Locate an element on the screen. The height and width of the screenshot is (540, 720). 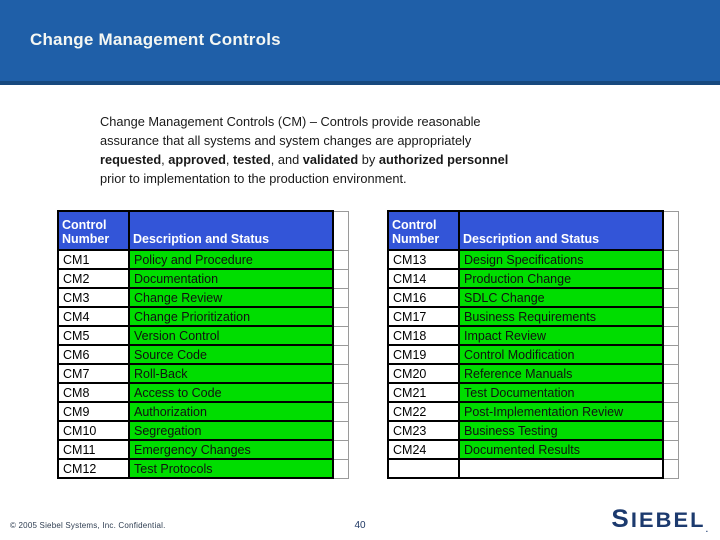
text-segment-bold: validated is located at coordinates (330, 159).